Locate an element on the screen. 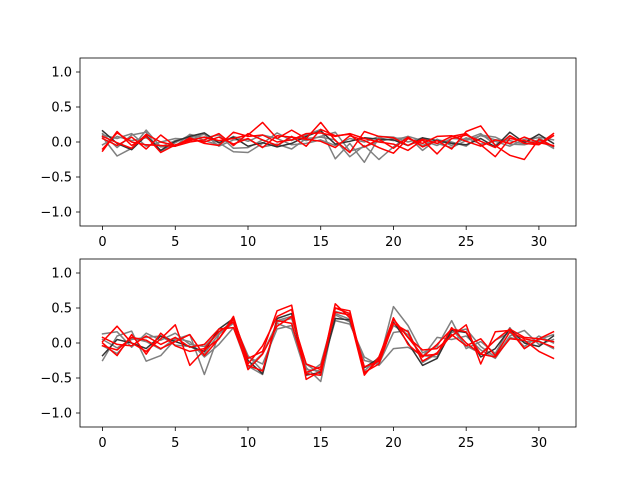 Image resolution: width=640 pixels, height=480 pixels. bottom-y-tick-labels: 1.0 0.5 0.0 −0.5 −1.0 is located at coordinates (56, 344).